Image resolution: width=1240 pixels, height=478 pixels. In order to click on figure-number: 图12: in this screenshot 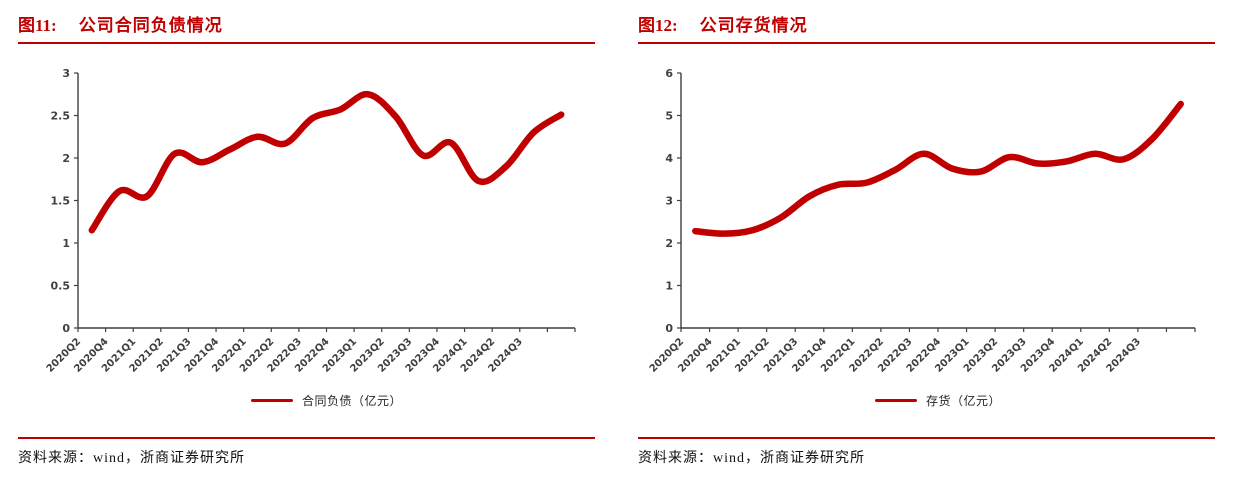, I will do `click(658, 25)`.